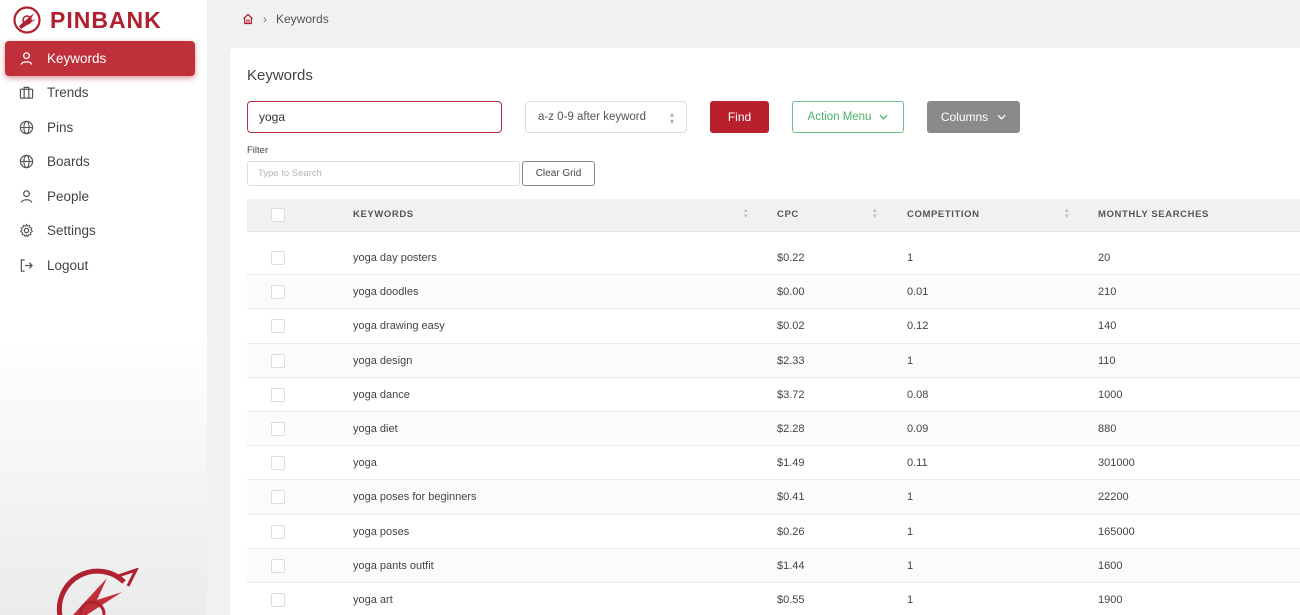 This screenshot has width=1300, height=615. Describe the element at coordinates (1110, 565) in the screenshot. I see `cell-monthly-searches: 1600` at that location.